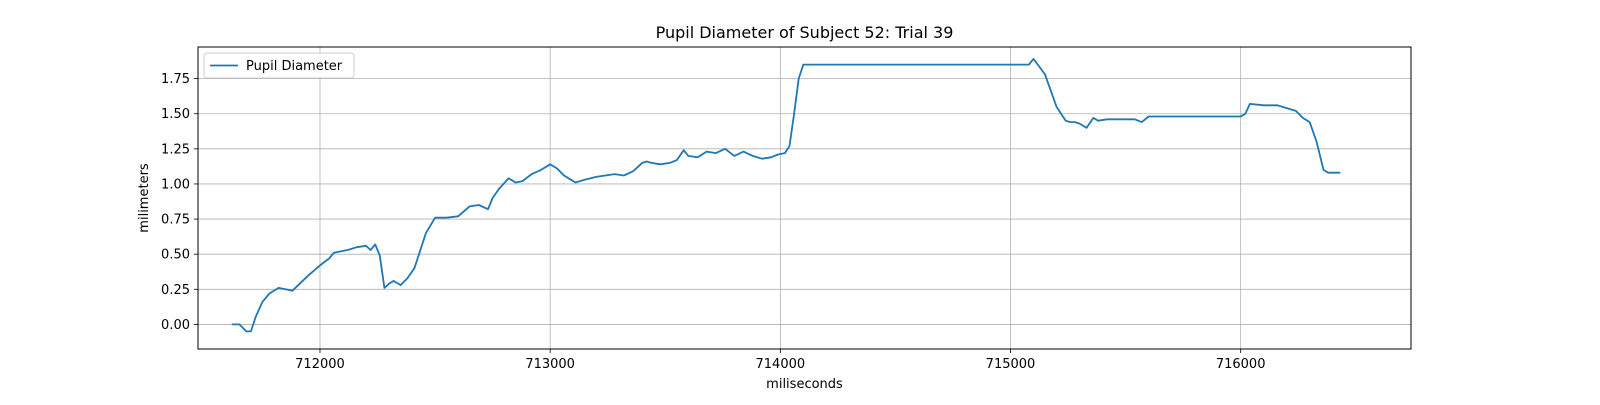 The width and height of the screenshot is (1600, 405). Describe the element at coordinates (175, 325) in the screenshot. I see `y-tick-label: 0.00` at that location.